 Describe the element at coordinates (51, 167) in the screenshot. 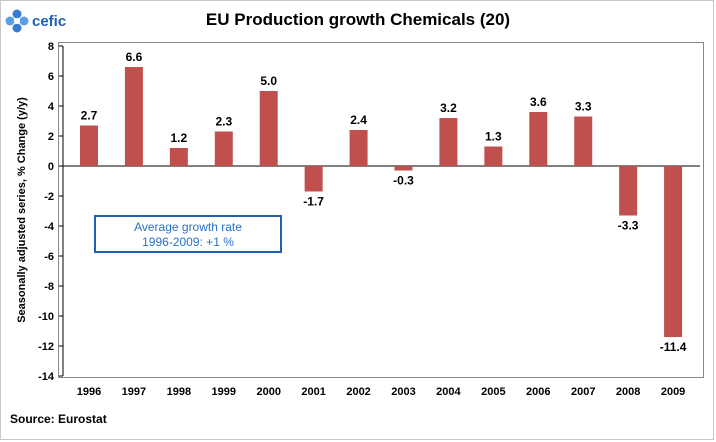

I see `y-tick-label: 0` at that location.